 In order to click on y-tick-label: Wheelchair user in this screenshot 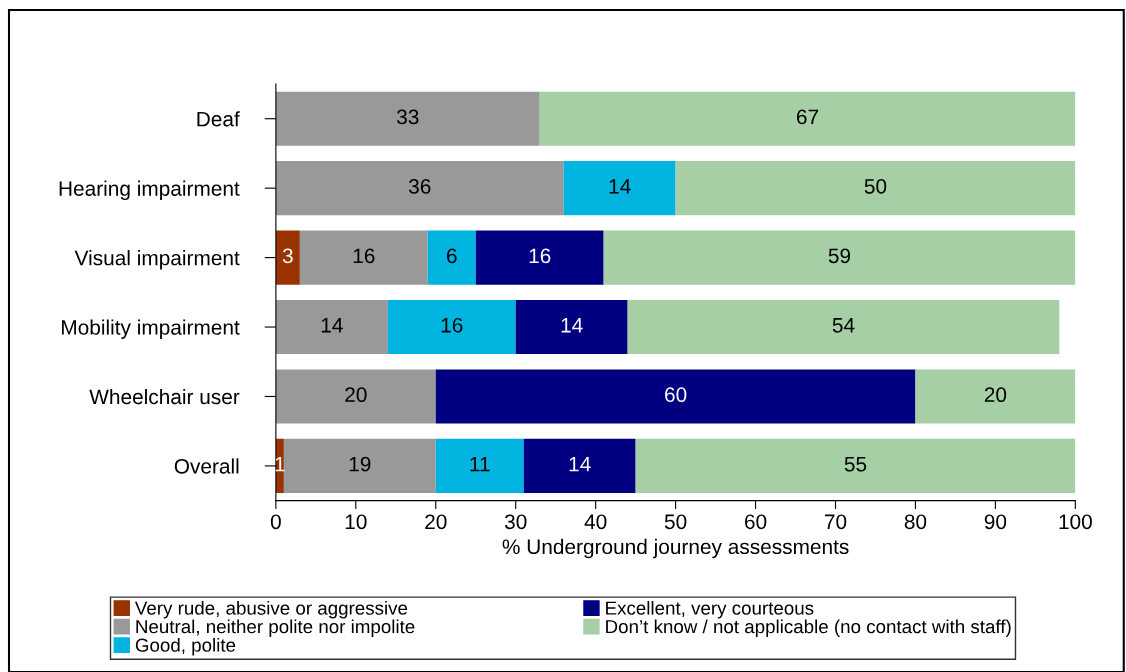, I will do `click(164, 396)`.